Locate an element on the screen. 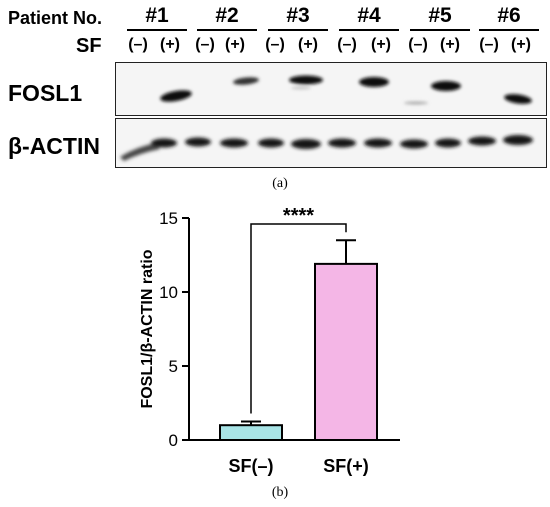 This screenshot has height=507, width=550. lane-sign-1: (–) is located at coordinates (138, 44).